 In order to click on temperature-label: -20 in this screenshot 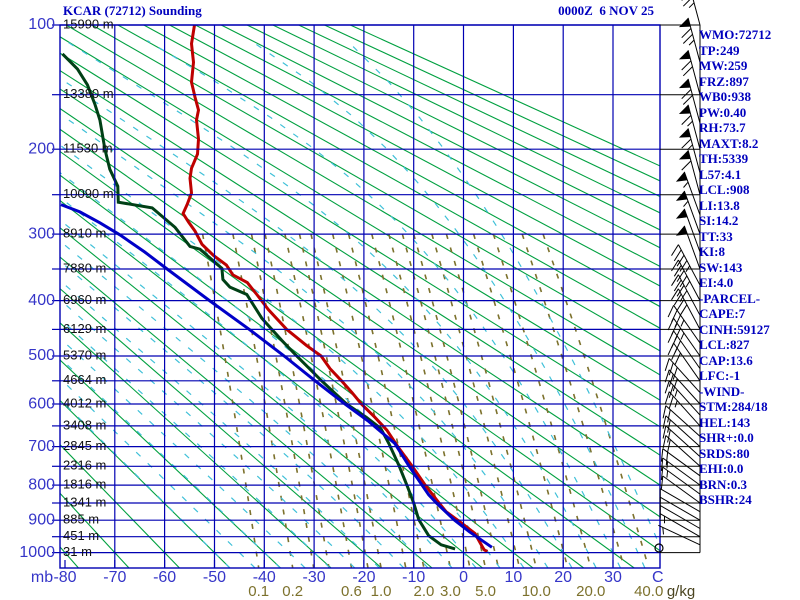, I will do `click(363, 577)`.